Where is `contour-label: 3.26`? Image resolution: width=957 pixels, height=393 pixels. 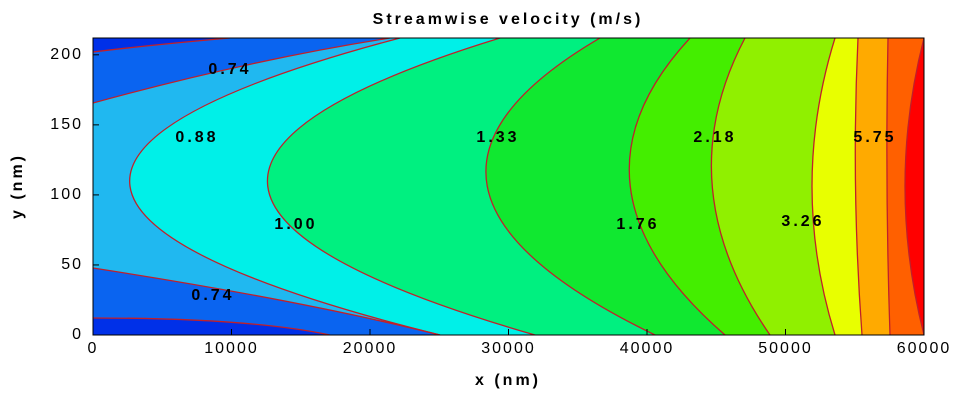
contour-label: 3.26 is located at coordinates (802, 221).